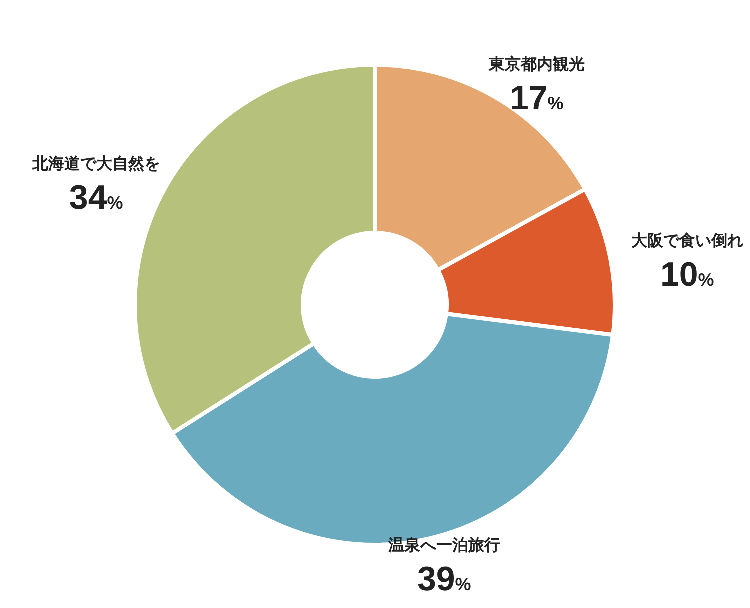  I want to click on slice-label: 温泉へ一泊旅行, so click(443, 545).